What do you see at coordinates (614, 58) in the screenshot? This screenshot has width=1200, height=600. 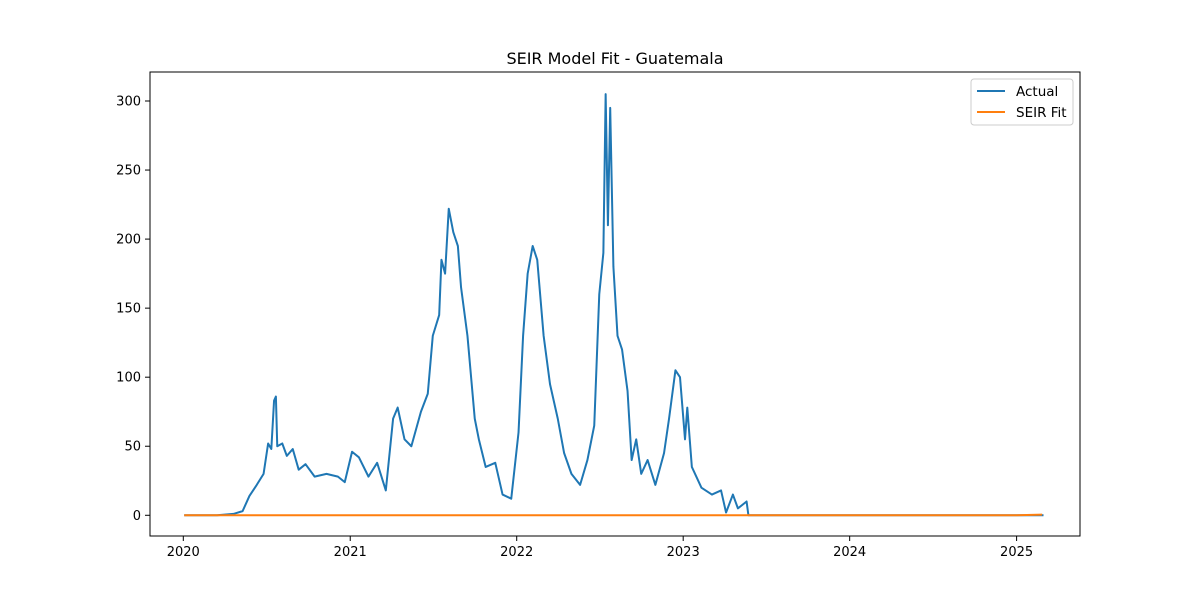 I see `chart-title: SEIR Model Fit - Guatemala` at bounding box center [614, 58].